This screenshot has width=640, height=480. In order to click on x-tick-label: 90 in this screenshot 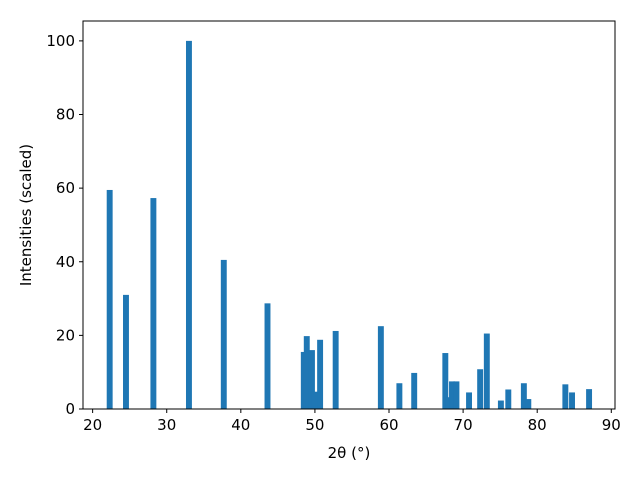, I will do `click(611, 425)`.